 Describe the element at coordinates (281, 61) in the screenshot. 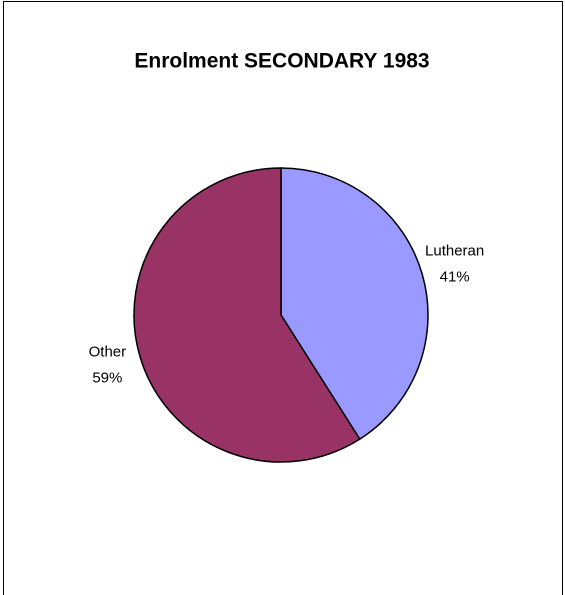

I see `chart-title: Enrolment SECONDARY 1983` at that location.